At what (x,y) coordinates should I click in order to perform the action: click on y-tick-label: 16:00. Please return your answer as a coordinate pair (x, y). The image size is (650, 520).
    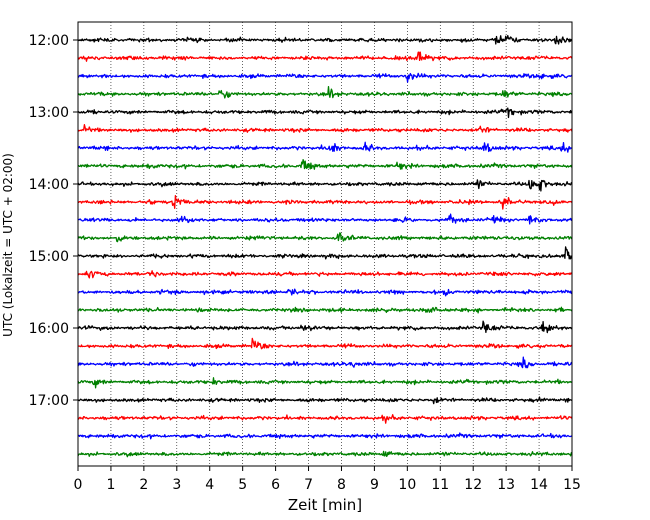
    Looking at the image, I should click on (49, 329).